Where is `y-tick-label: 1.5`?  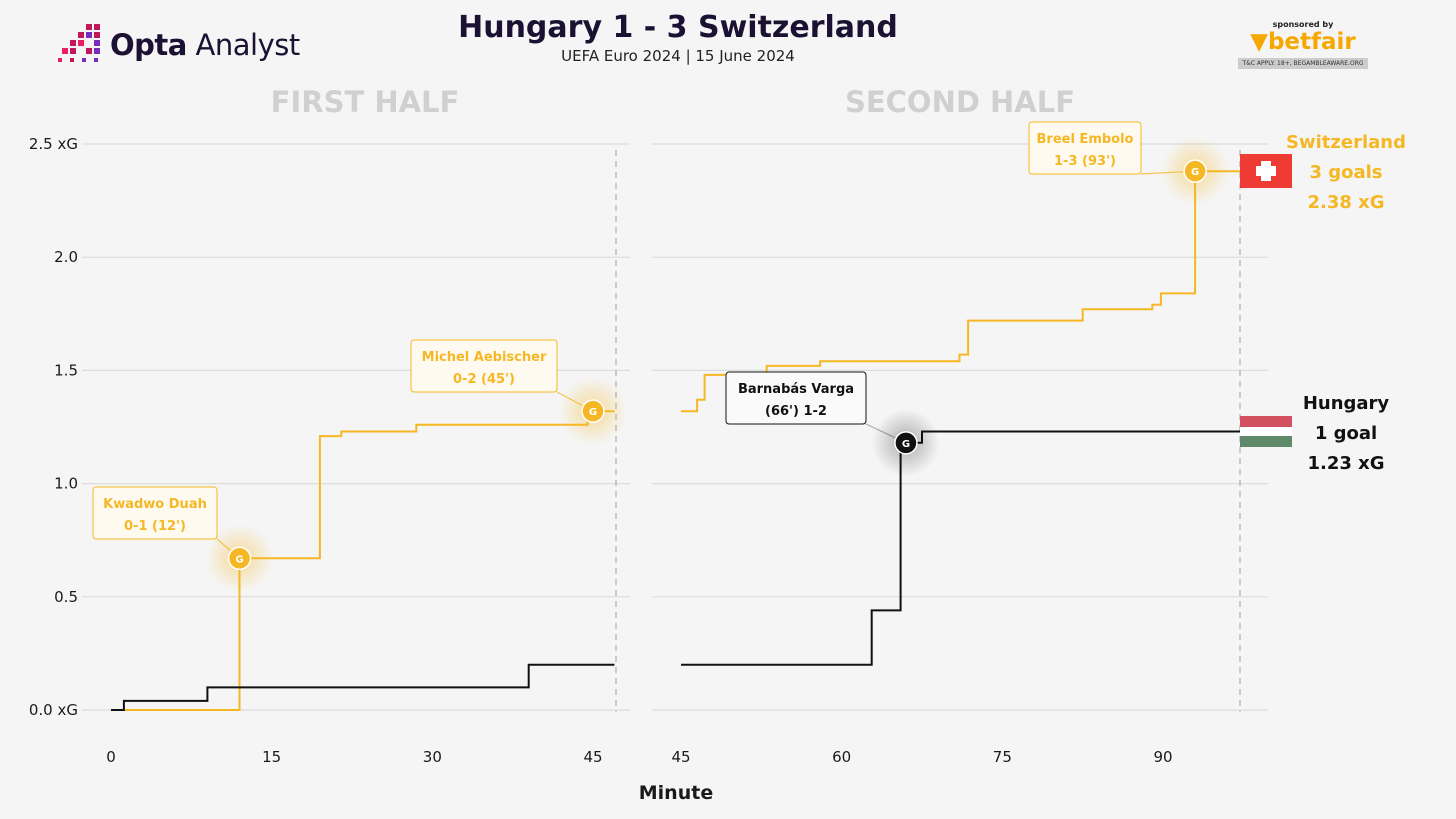 y-tick-label: 1.5 is located at coordinates (66, 370).